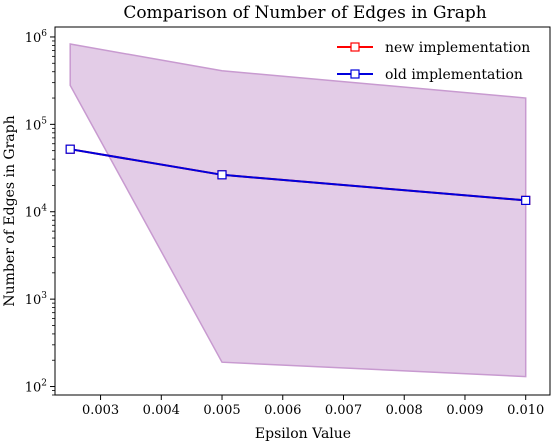 Image resolution: width=554 pixels, height=444 pixels. I want to click on y-axis: 10² 10³ 10⁴ 10⁵ 10⁶, so click(40, 212).